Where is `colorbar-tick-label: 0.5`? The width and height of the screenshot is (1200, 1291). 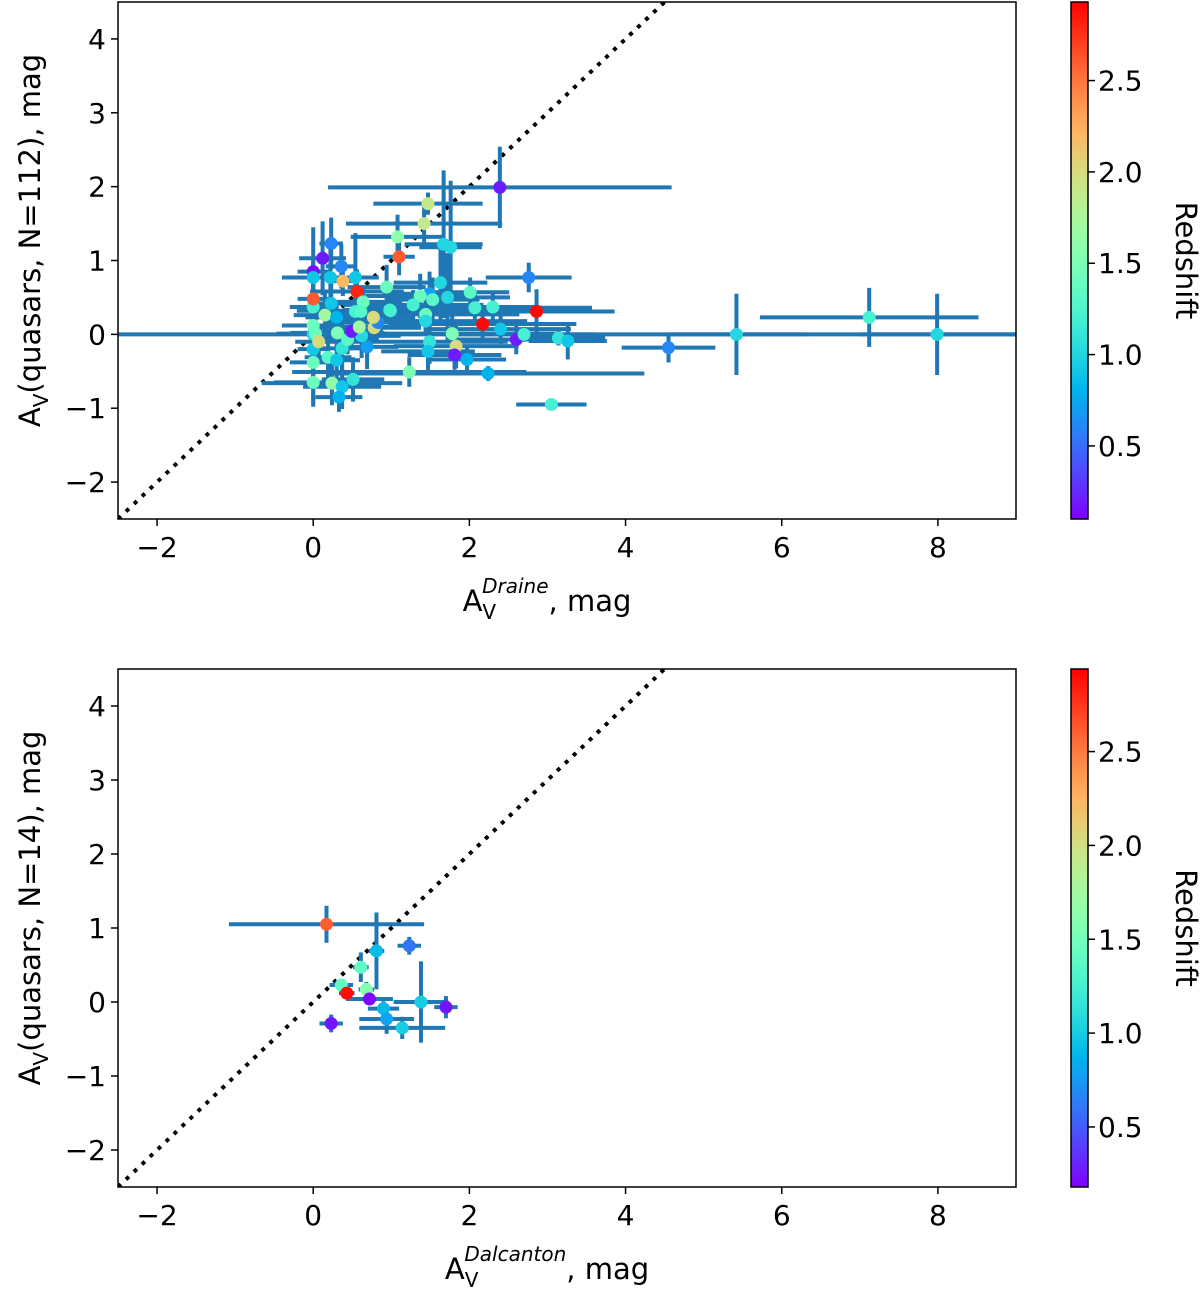 colorbar-tick-label: 0.5 is located at coordinates (1120, 1127).